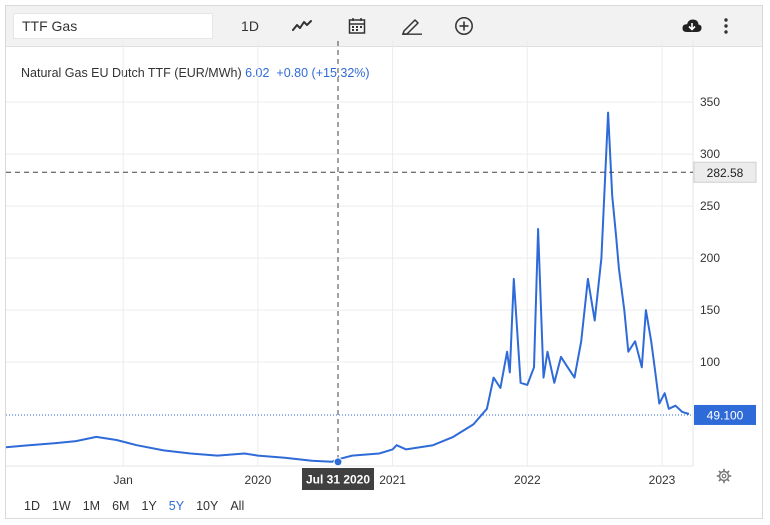  What do you see at coordinates (464, 26) in the screenshot?
I see `add-indicator-icon` at bounding box center [464, 26].